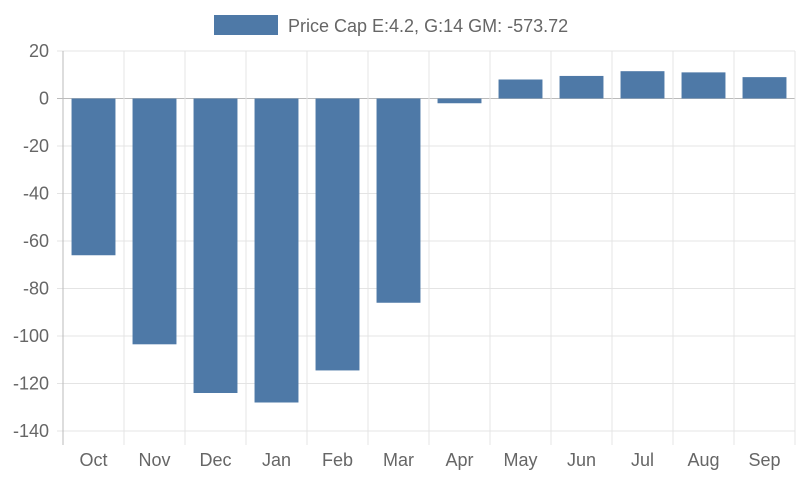 This screenshot has height=485, width=800. What do you see at coordinates (39, 51) in the screenshot?
I see `y-tick-label: 20` at bounding box center [39, 51].